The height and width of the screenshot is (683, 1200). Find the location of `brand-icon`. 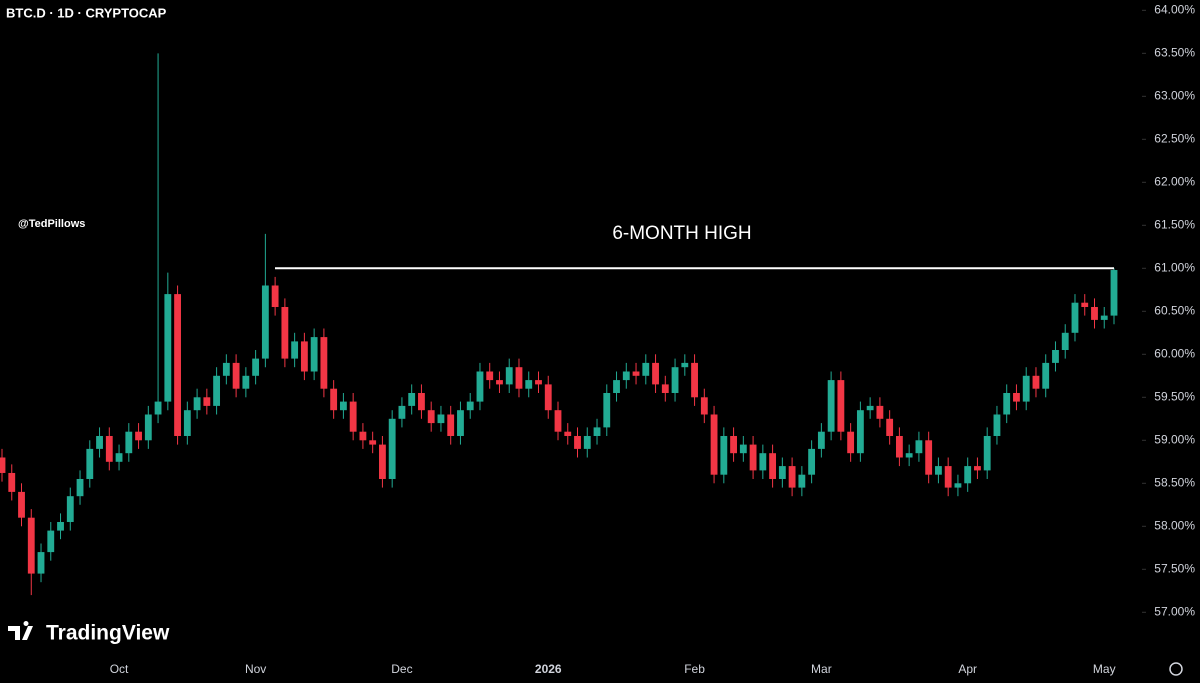

brand-icon is located at coordinates (20, 630).